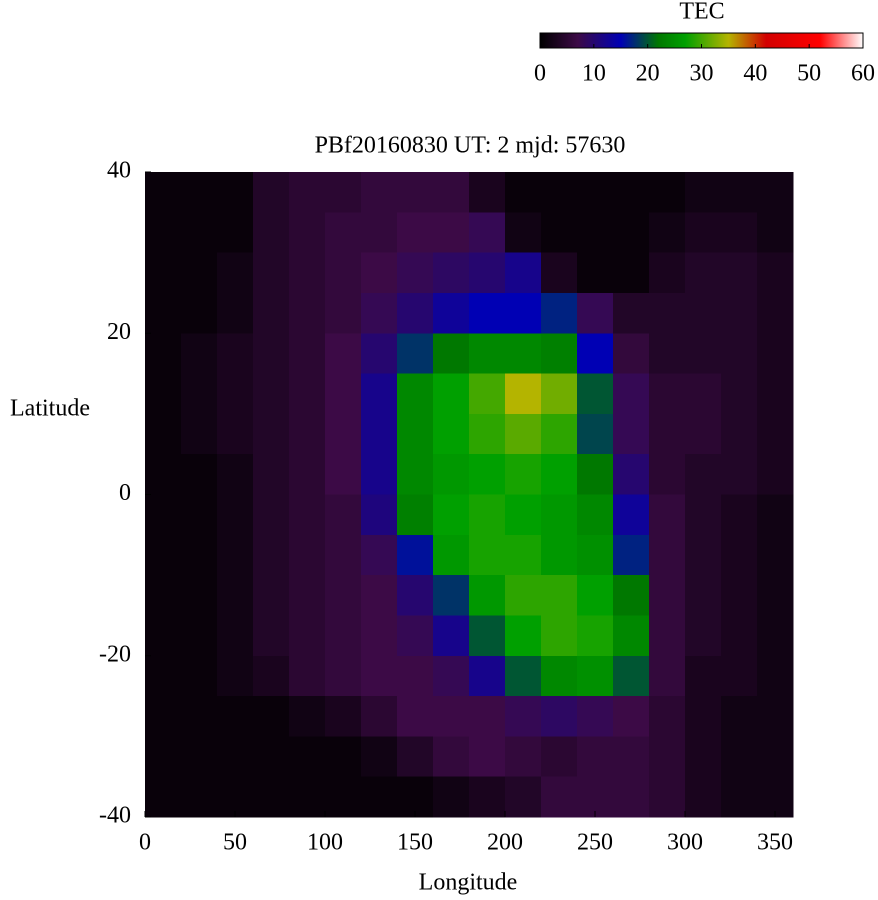 This screenshot has width=878, height=900. What do you see at coordinates (755, 74) in the screenshot?
I see `colorbar-tick-label: 40` at bounding box center [755, 74].